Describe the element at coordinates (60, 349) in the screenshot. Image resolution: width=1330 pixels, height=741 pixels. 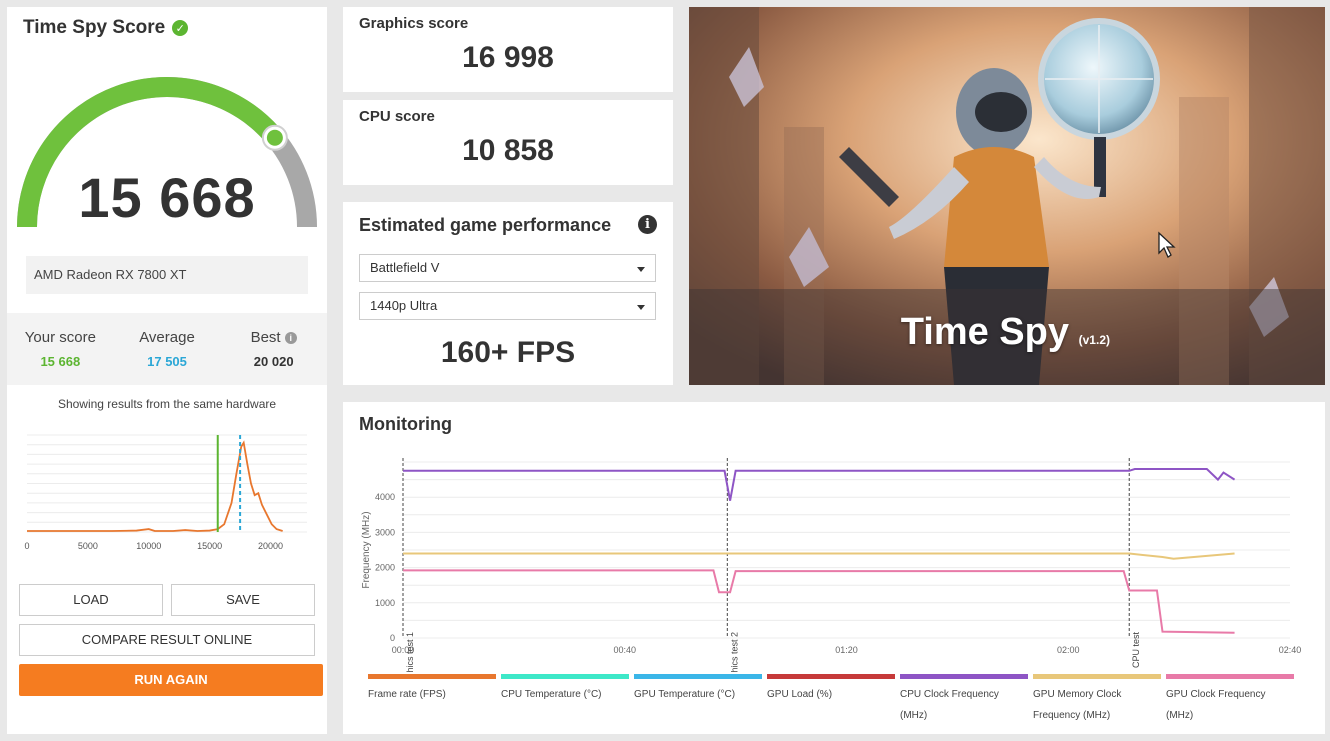
I see `your-score-stat: Your score 15 668` at that location.